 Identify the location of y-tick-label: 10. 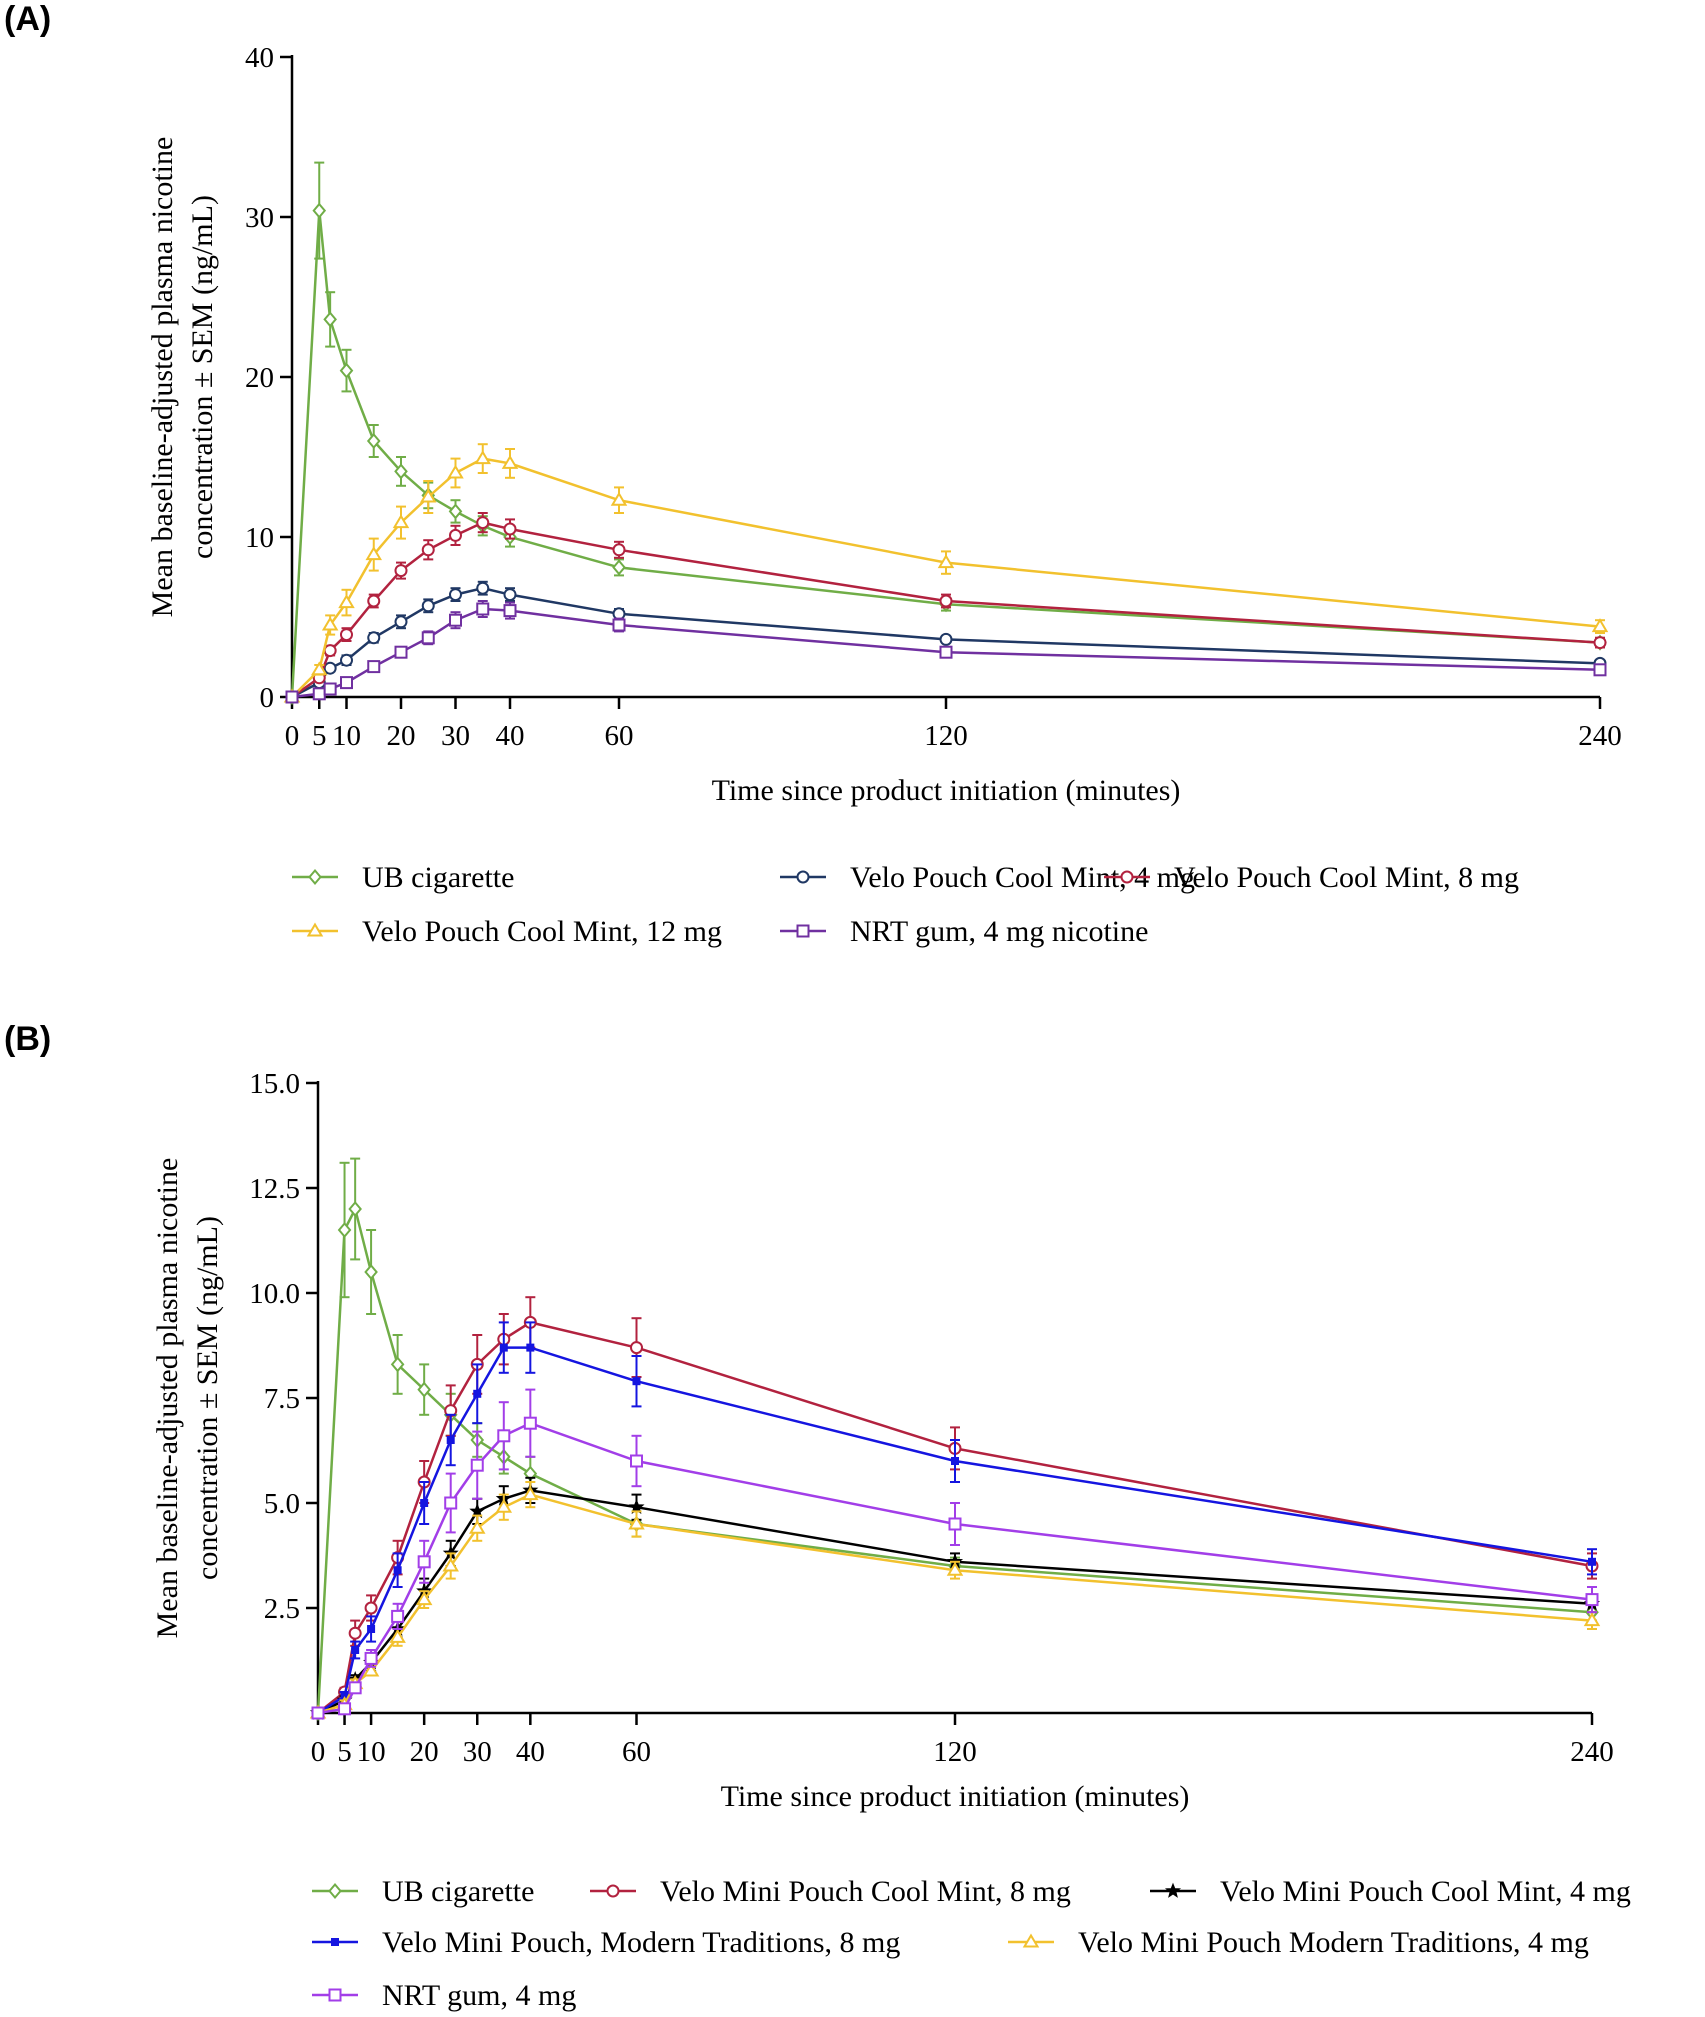
(259, 538).